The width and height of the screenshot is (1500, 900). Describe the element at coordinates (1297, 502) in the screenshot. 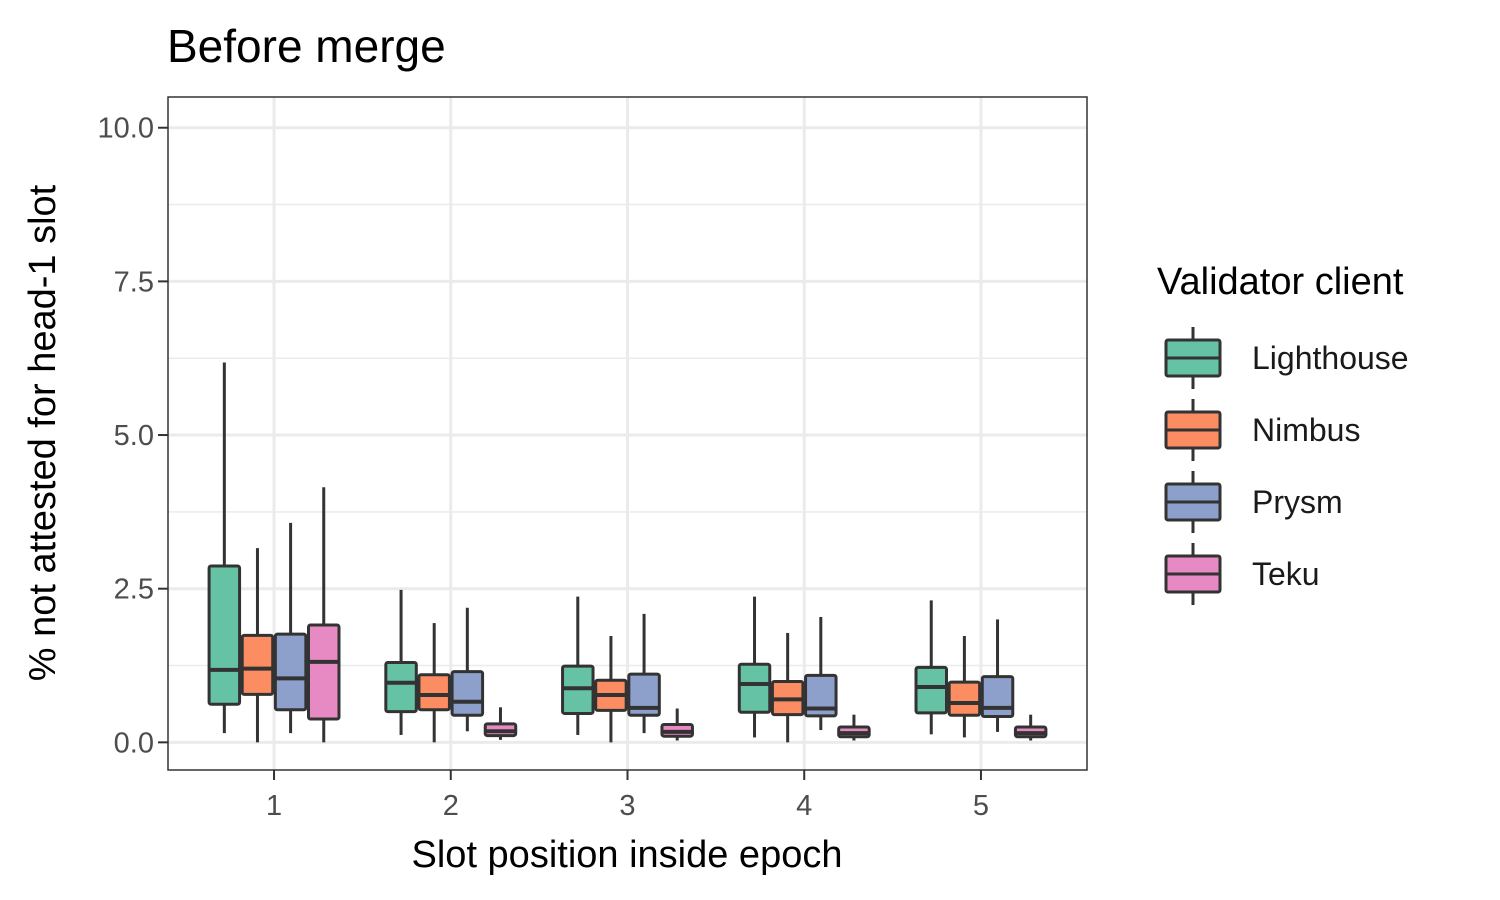

I see `legend-label: Prysm` at that location.